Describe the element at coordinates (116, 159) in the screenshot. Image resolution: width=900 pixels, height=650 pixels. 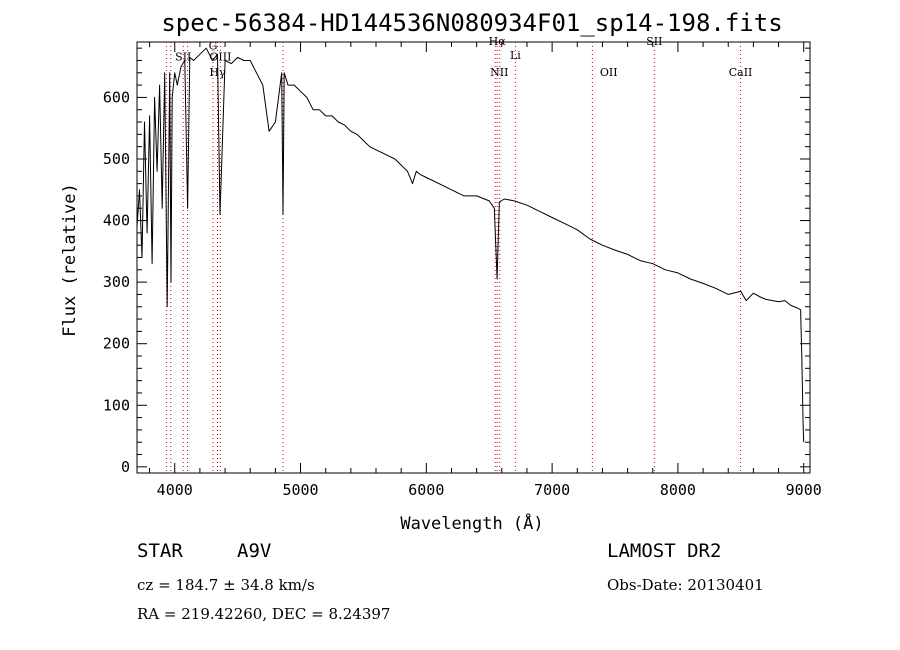
I see `y-tick-label: 500` at that location.